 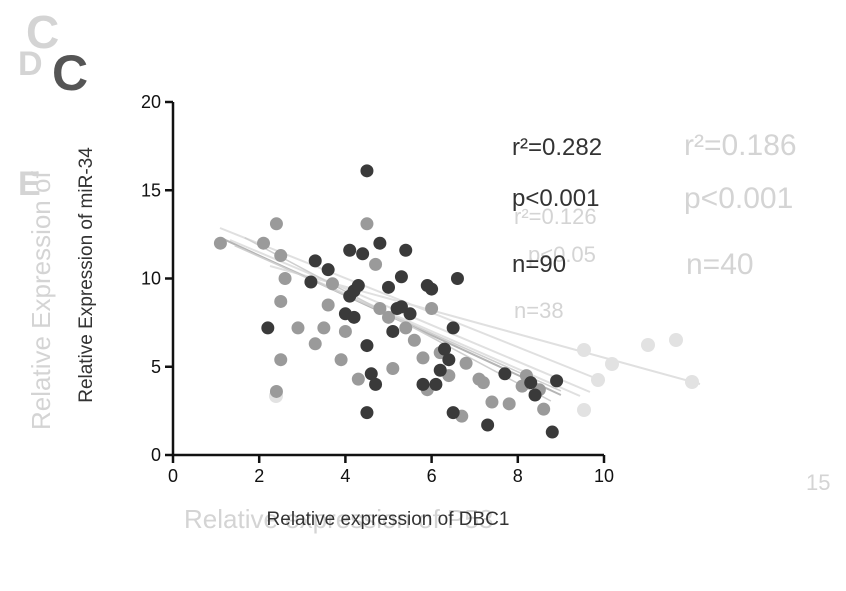 I want to click on ghost-panel-letter-2: D, so click(x=30, y=64).